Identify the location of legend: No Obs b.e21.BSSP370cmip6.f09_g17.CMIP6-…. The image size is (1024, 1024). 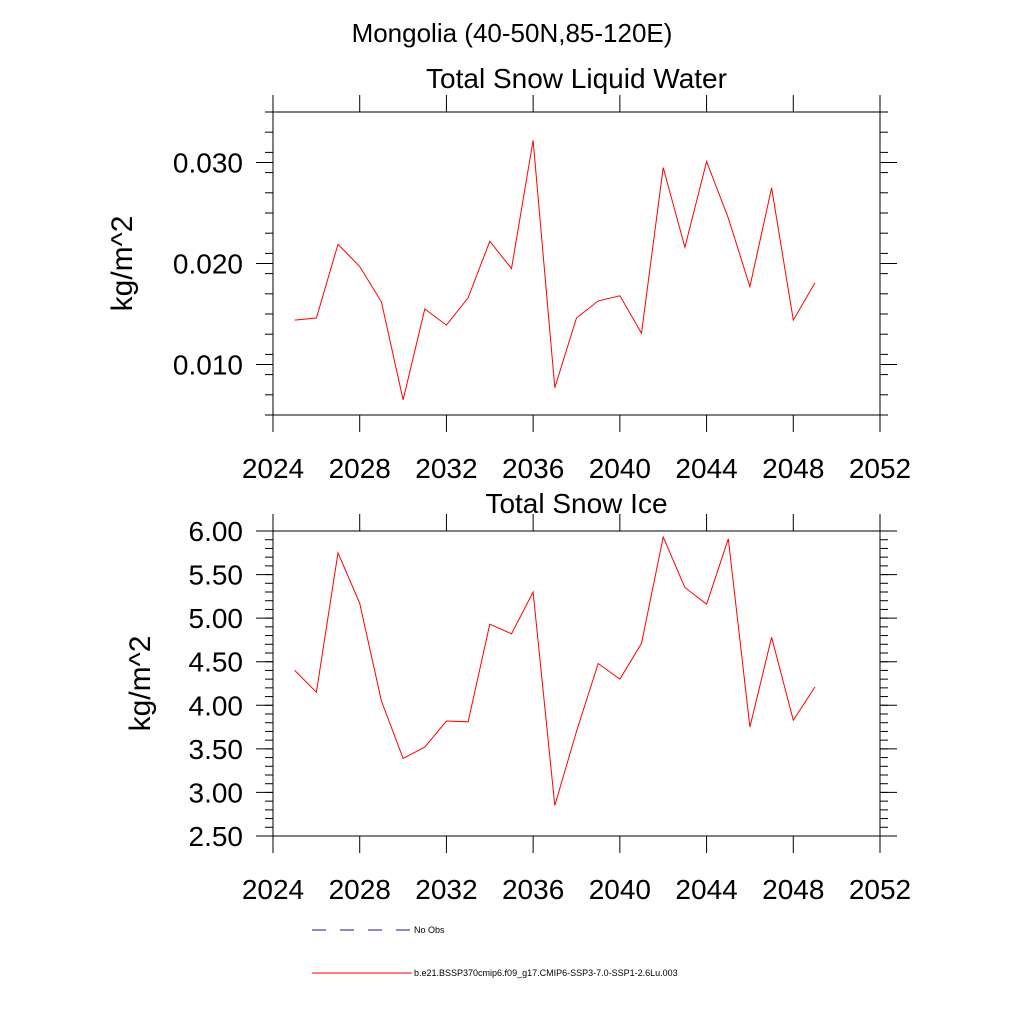
(495, 951).